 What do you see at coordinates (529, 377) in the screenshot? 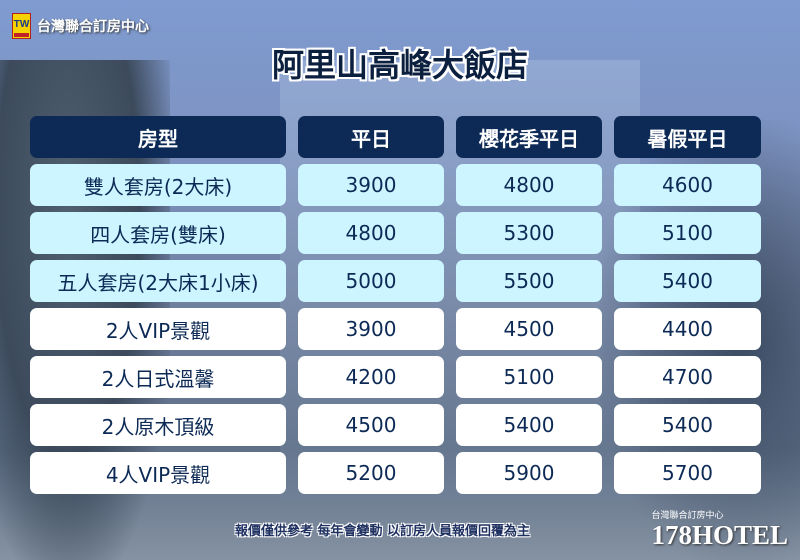
I see `cell-sakura-price: 5100` at bounding box center [529, 377].